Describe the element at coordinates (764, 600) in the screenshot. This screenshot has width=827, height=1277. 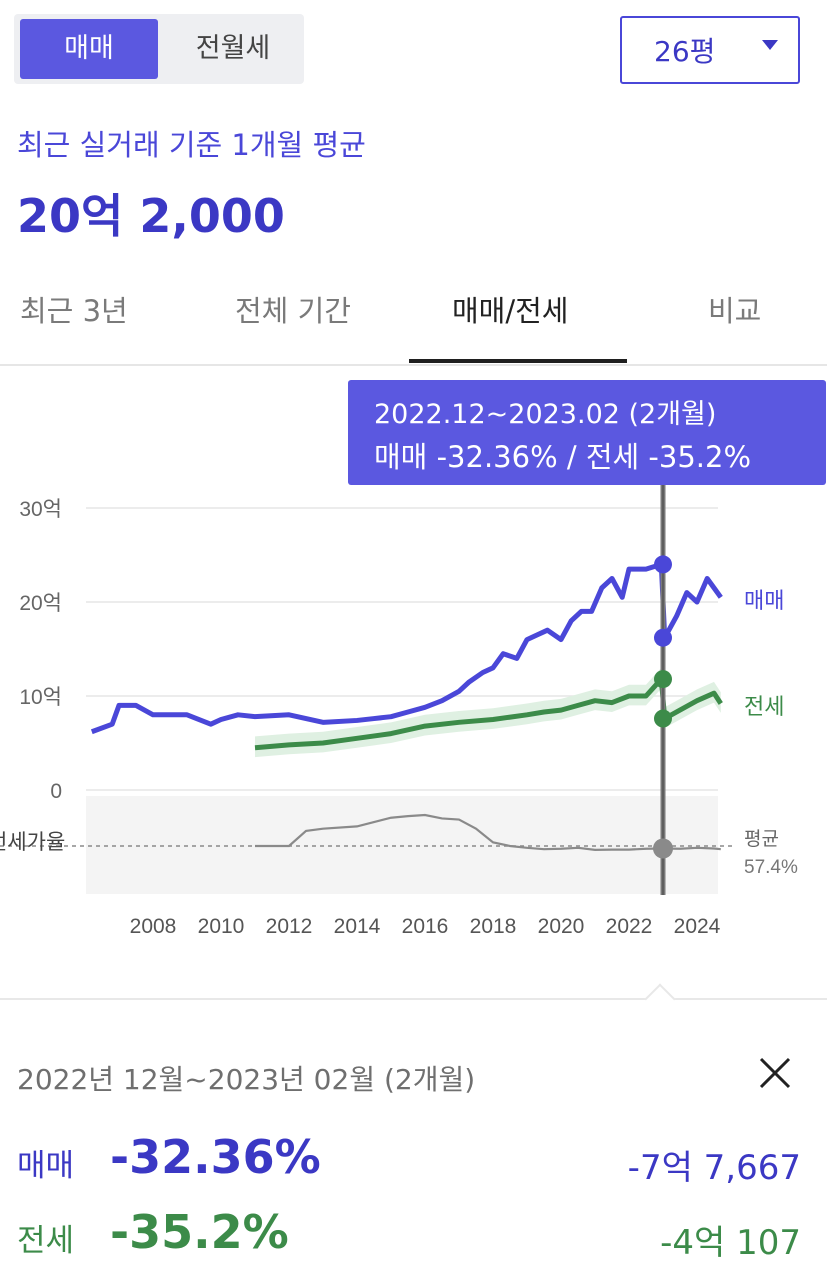
I see `legend-sale: 매매` at that location.